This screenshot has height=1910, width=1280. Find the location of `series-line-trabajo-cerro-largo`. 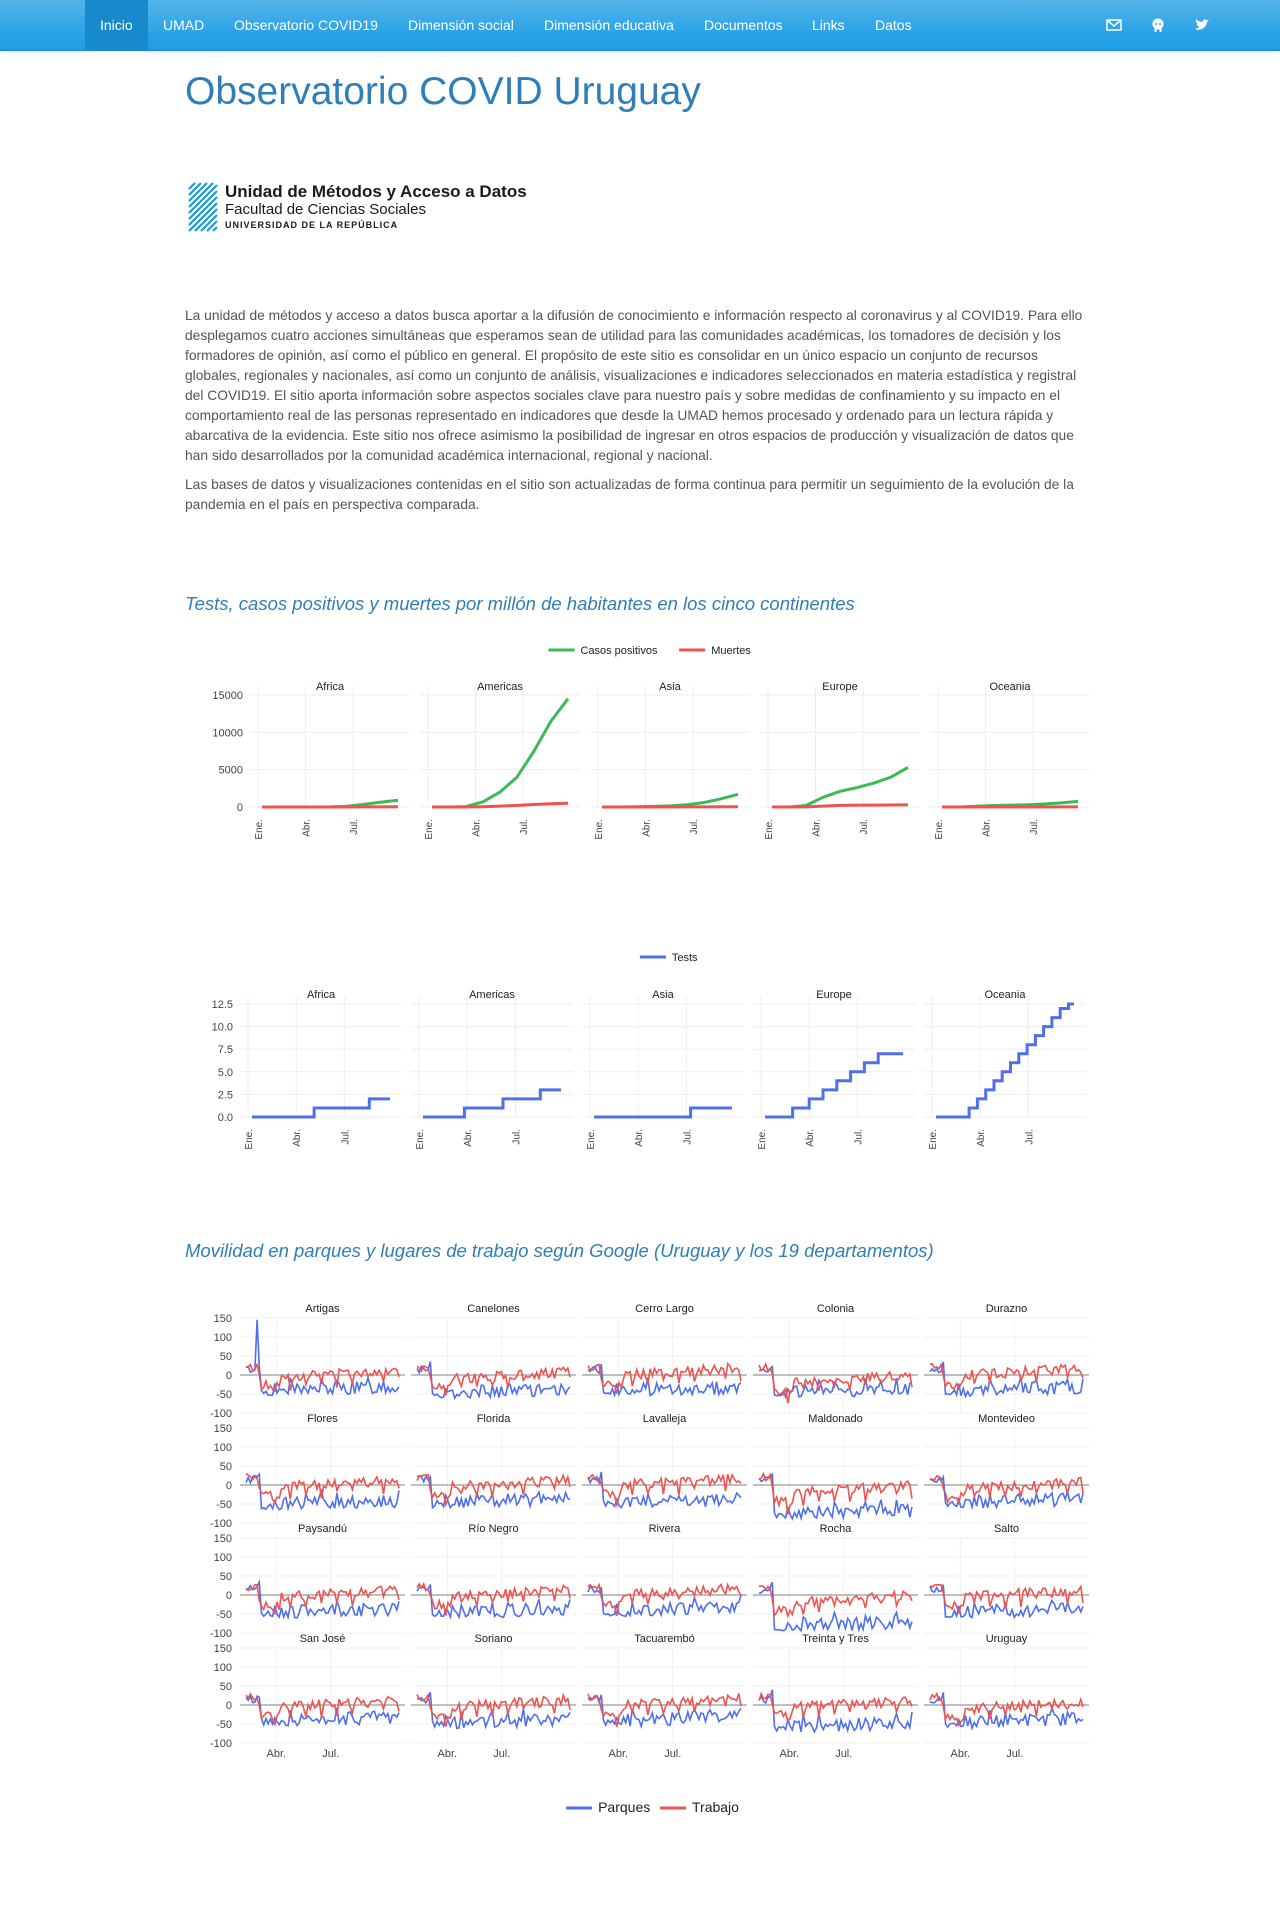

series-line-trabajo-cerro-largo is located at coordinates (664, 1378).